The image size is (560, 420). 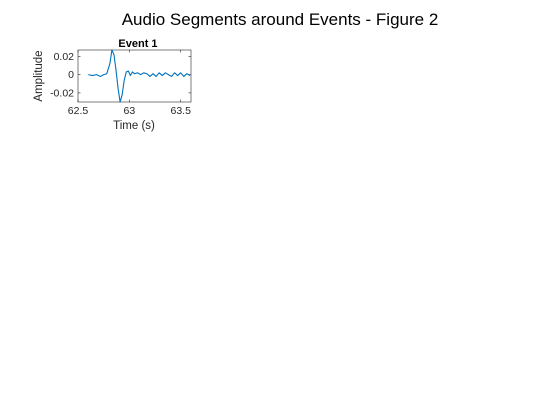 What do you see at coordinates (64, 57) in the screenshot?
I see `y-tick-label: 0.02` at bounding box center [64, 57].